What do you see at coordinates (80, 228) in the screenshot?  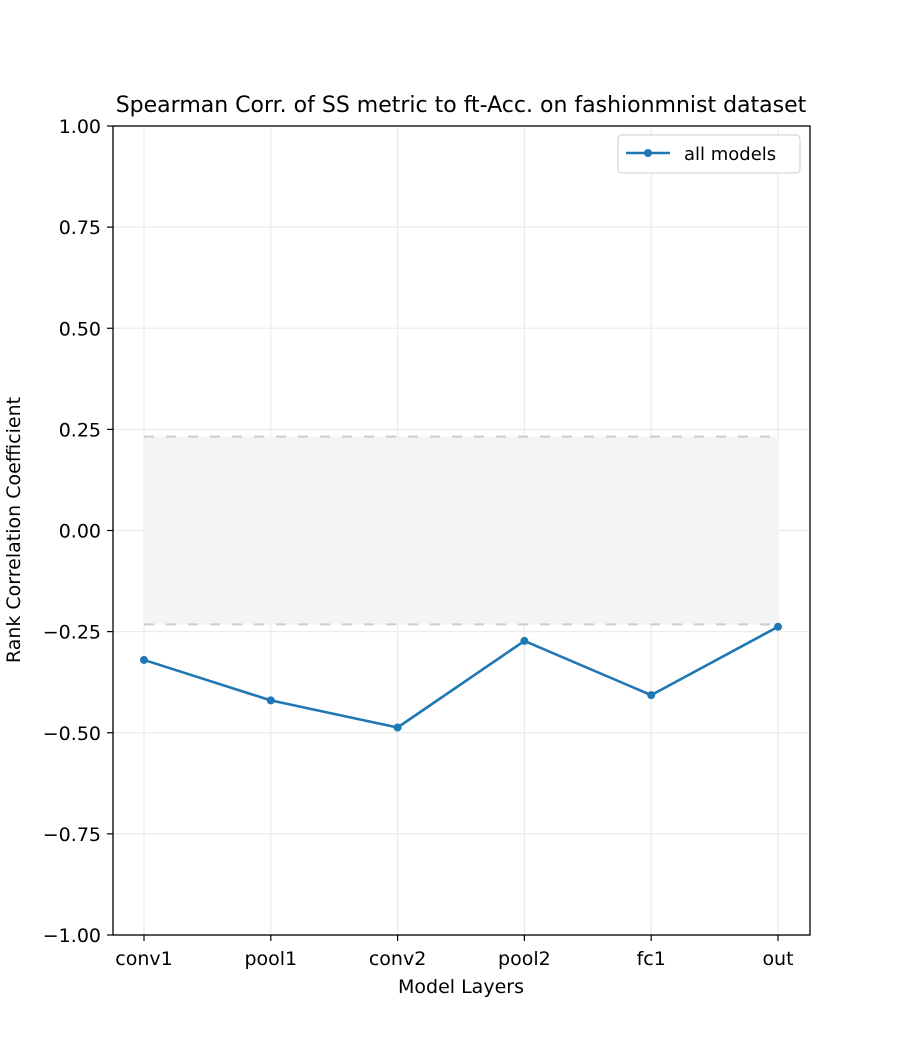 I see `y-tick-label: 0.75` at bounding box center [80, 228].